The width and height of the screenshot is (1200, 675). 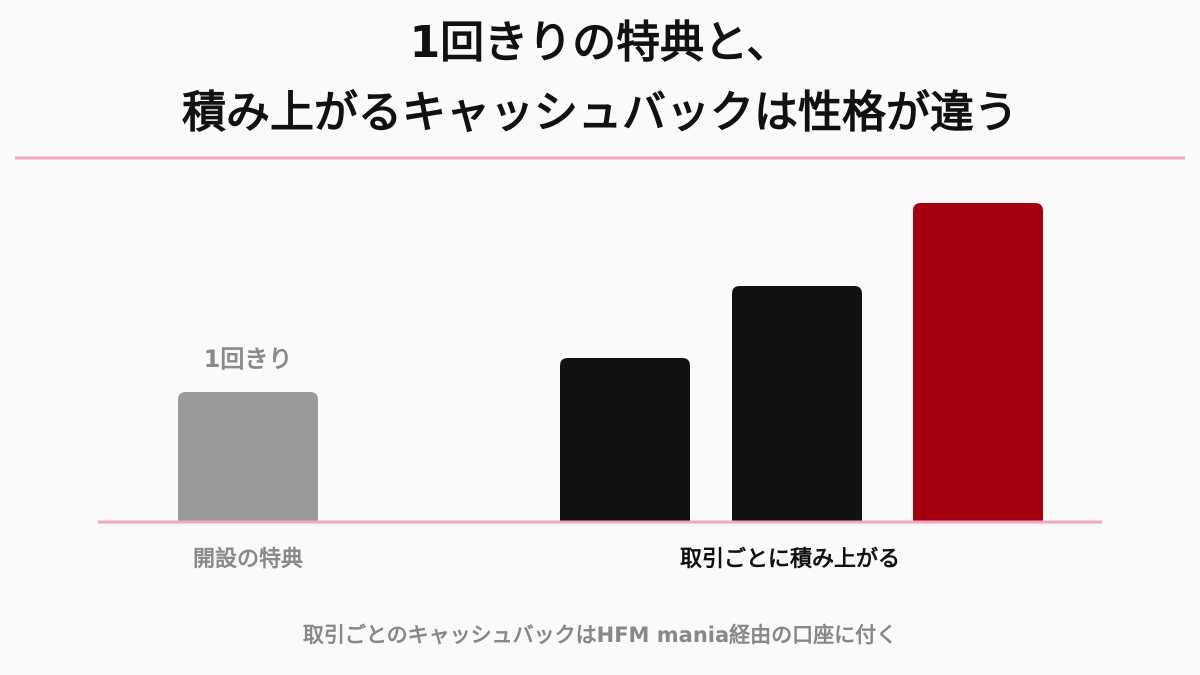 What do you see at coordinates (248, 359) in the screenshot?
I see `bar-annotation: 1回きり` at bounding box center [248, 359].